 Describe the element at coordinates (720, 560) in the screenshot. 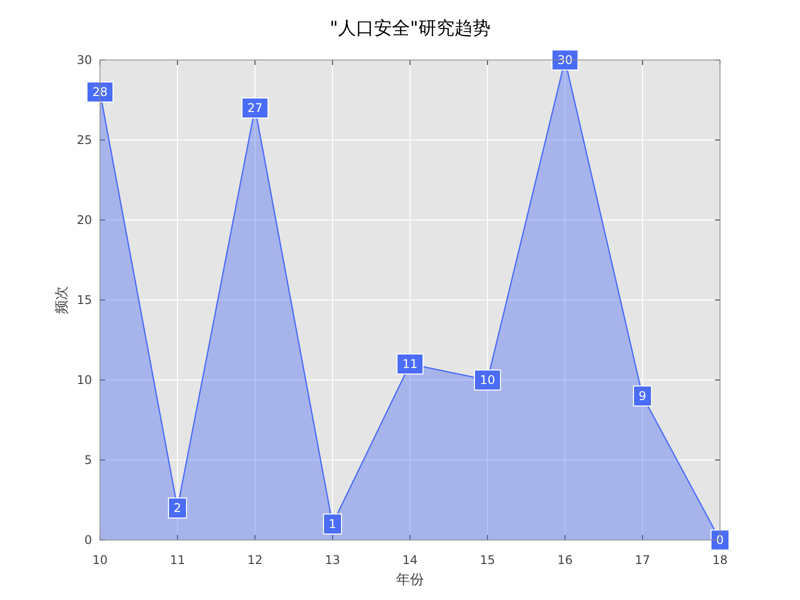

I see `x-tick-label: 18` at that location.